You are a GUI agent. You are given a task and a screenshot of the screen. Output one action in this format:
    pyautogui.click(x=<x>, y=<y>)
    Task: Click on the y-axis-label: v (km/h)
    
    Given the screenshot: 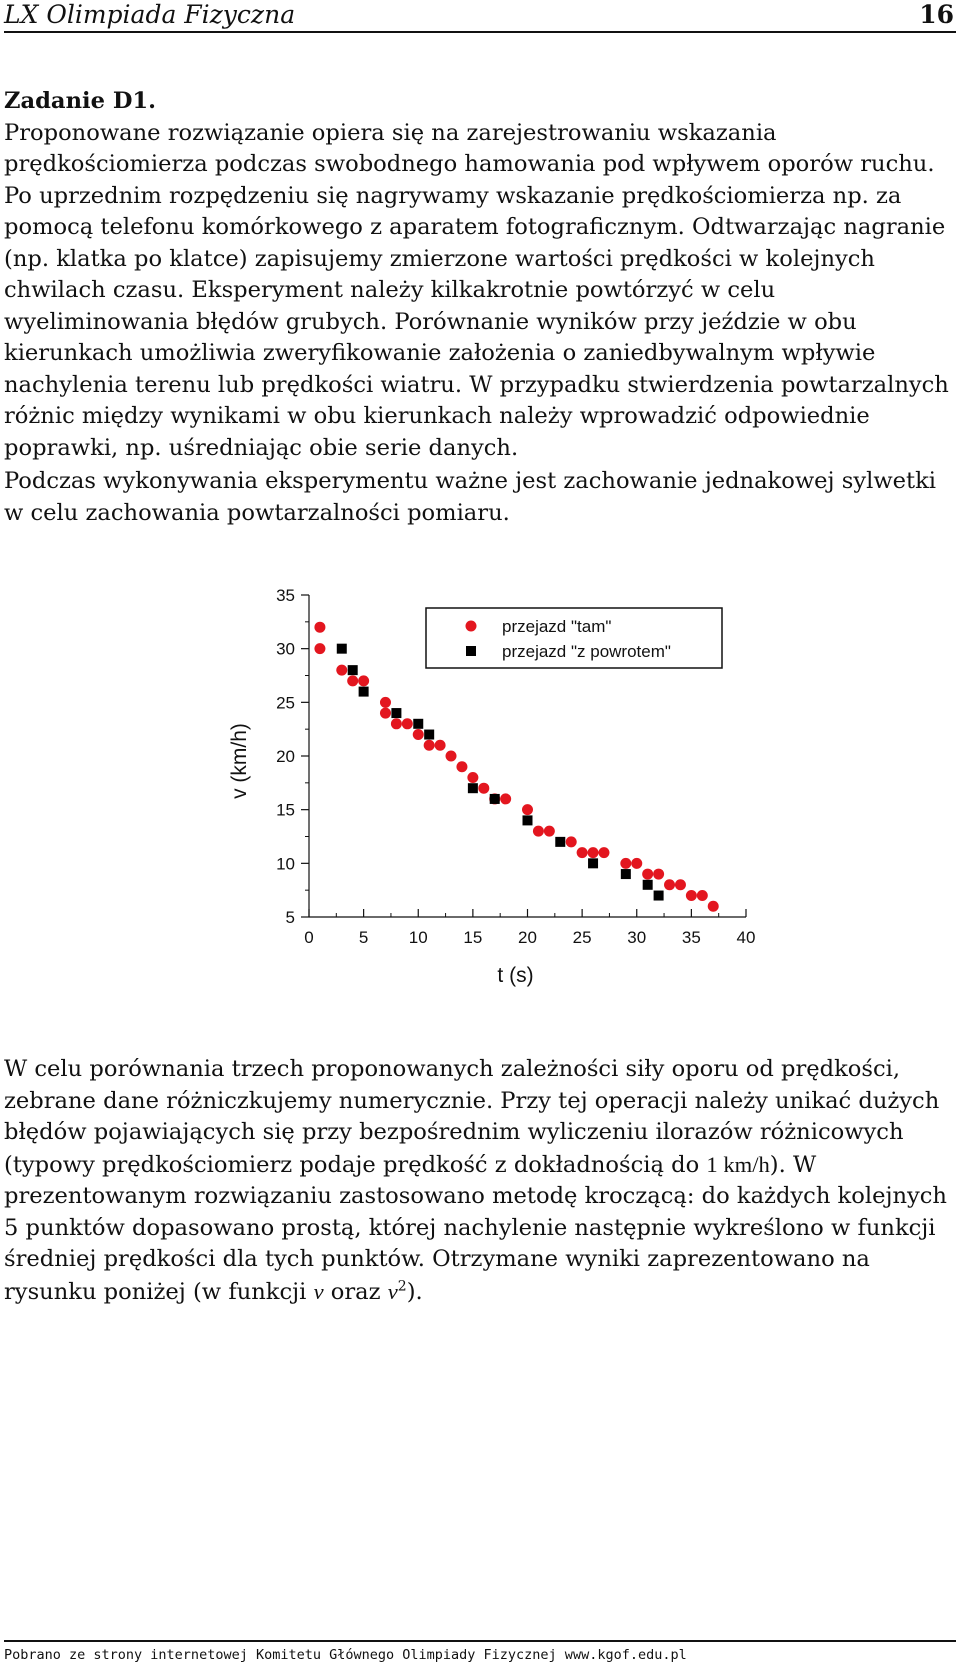 What is the action you would take?
    pyautogui.click(x=239, y=761)
    